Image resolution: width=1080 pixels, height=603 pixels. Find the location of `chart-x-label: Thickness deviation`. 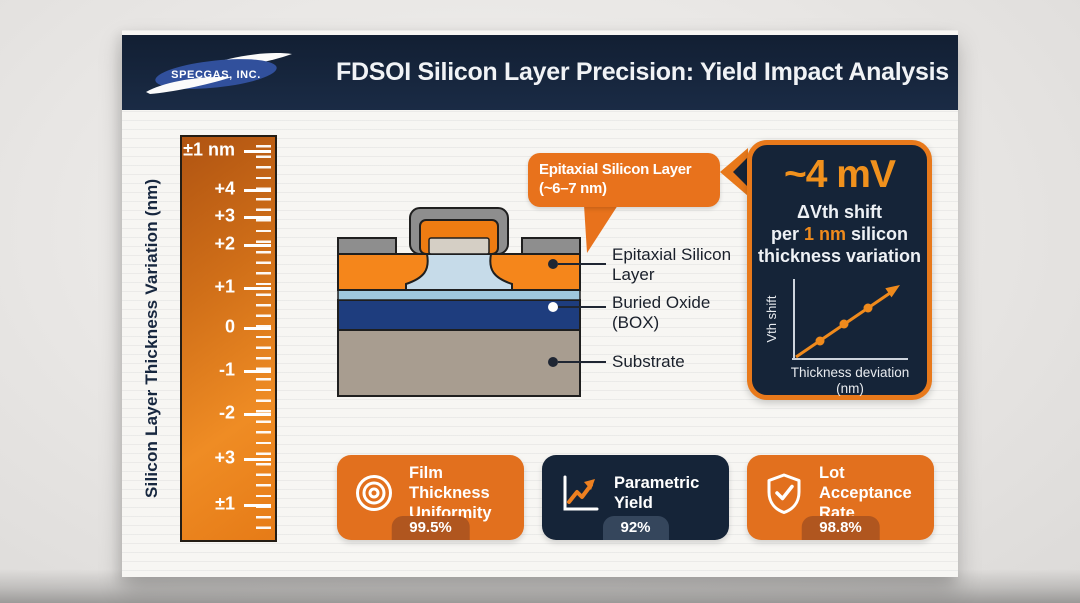

chart-x-label: Thickness deviation is located at coordinates (849, 372).